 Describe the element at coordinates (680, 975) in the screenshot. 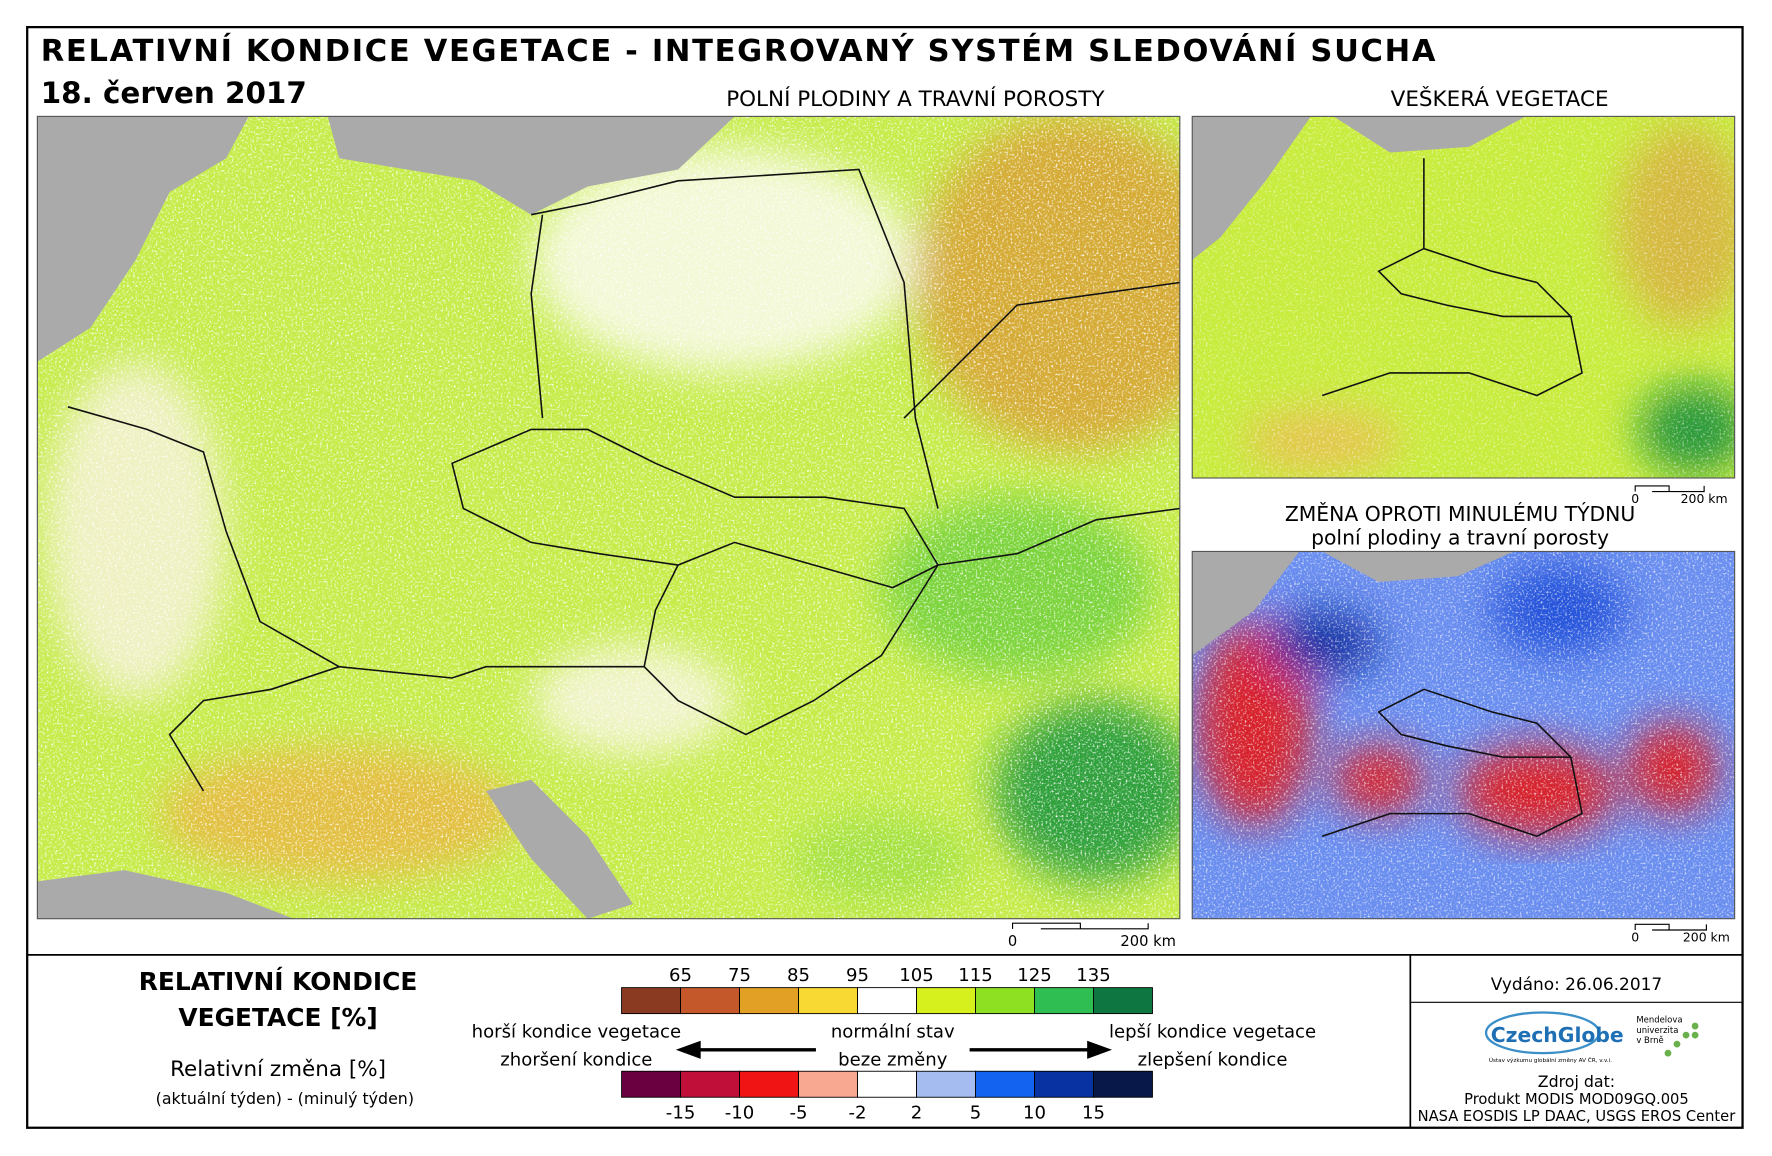

I see `condition-label: 65` at that location.